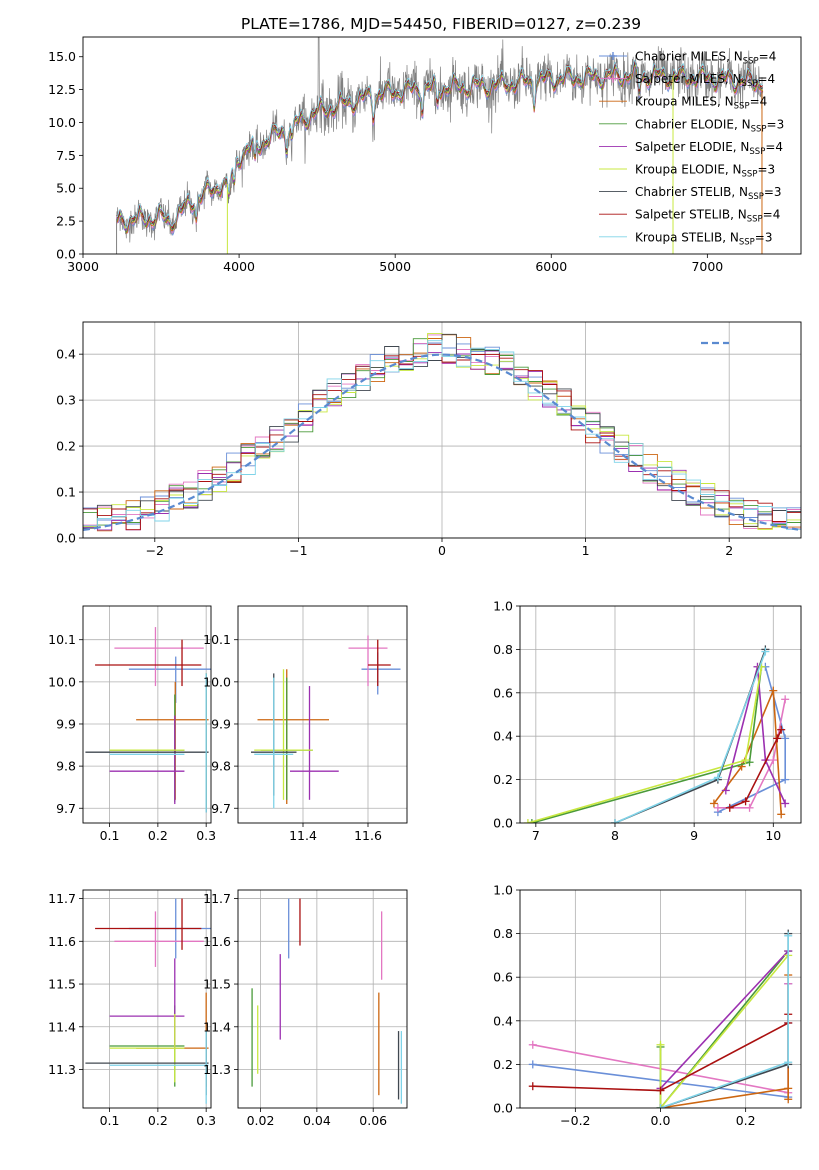  Describe the element at coordinates (615, 835) in the screenshot. I see `x-tick-label: 8` at that location.